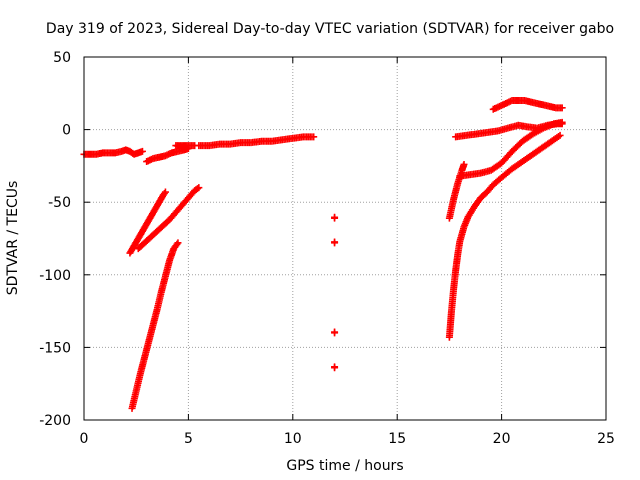 The height and width of the screenshot is (480, 640). What do you see at coordinates (562, 108) in the screenshot?
I see `data-point-evening-top` at bounding box center [562, 108].